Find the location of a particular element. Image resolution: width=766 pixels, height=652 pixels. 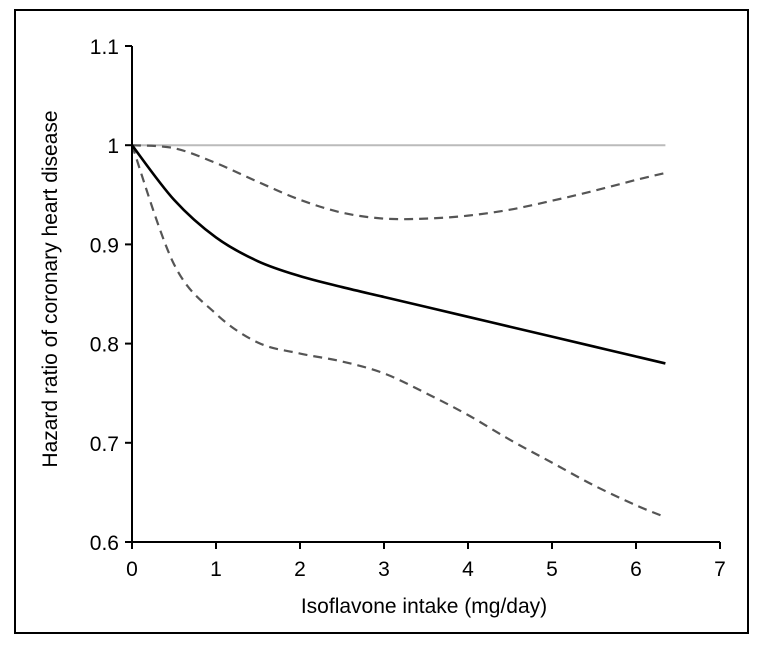

series-line-upper-ci is located at coordinates (398, 182).